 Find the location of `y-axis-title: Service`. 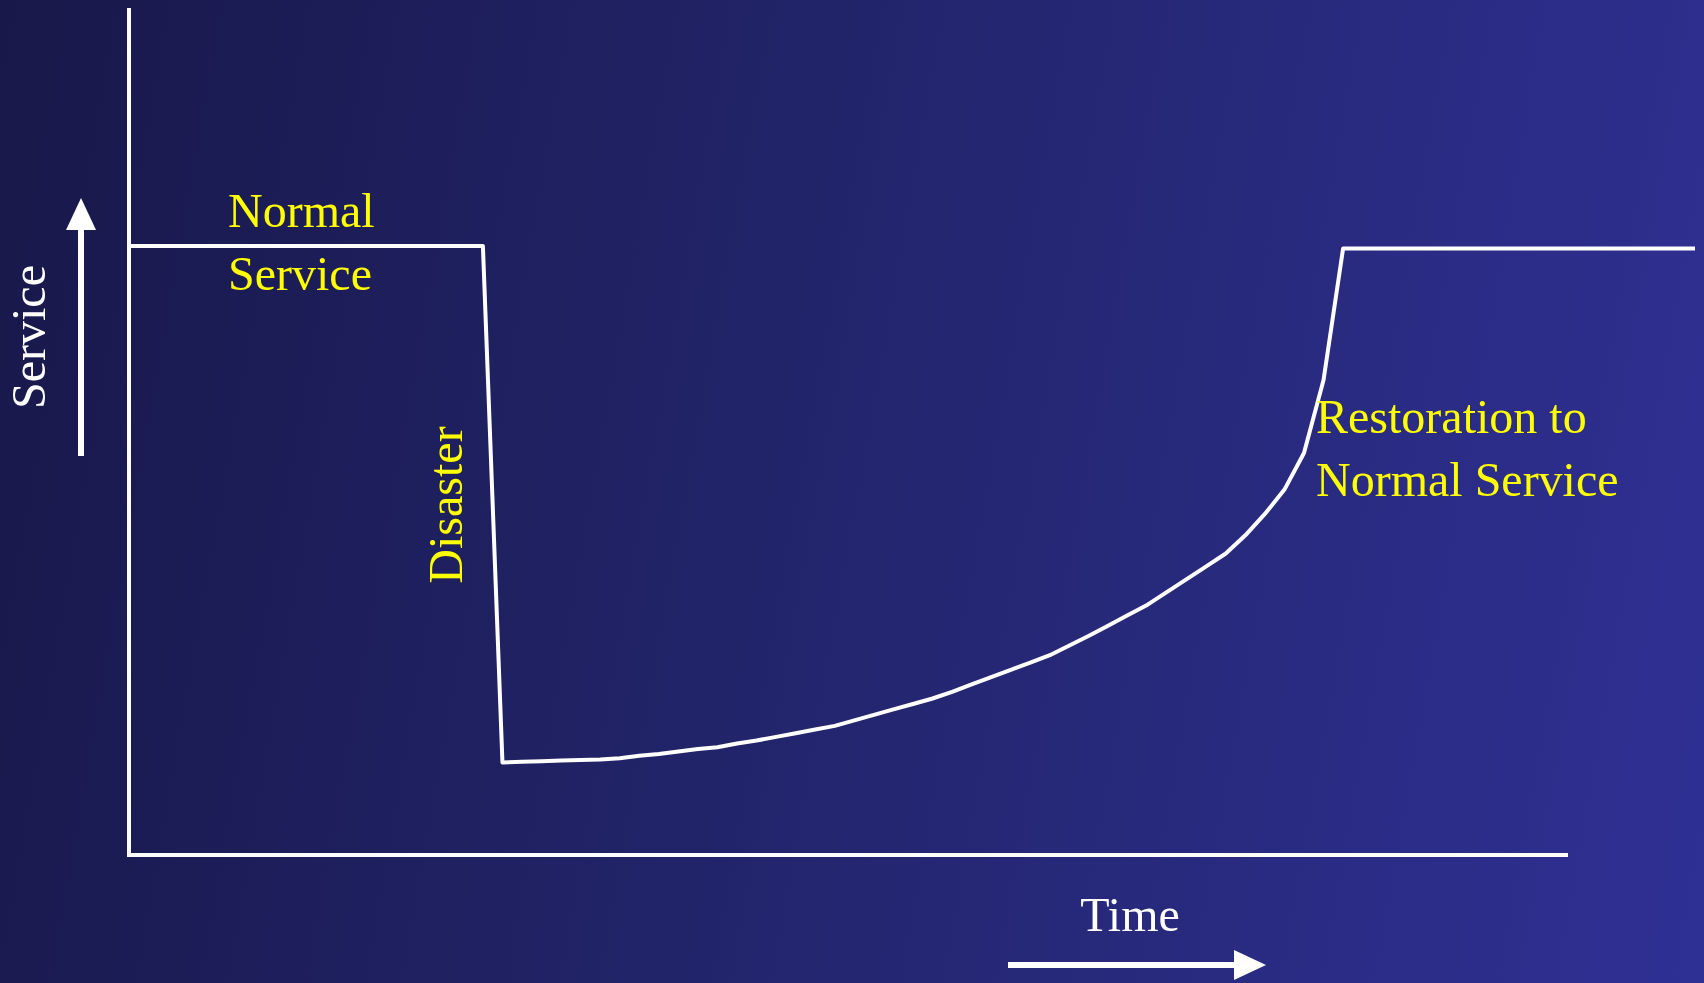

y-axis-title: Service is located at coordinates (28, 337).